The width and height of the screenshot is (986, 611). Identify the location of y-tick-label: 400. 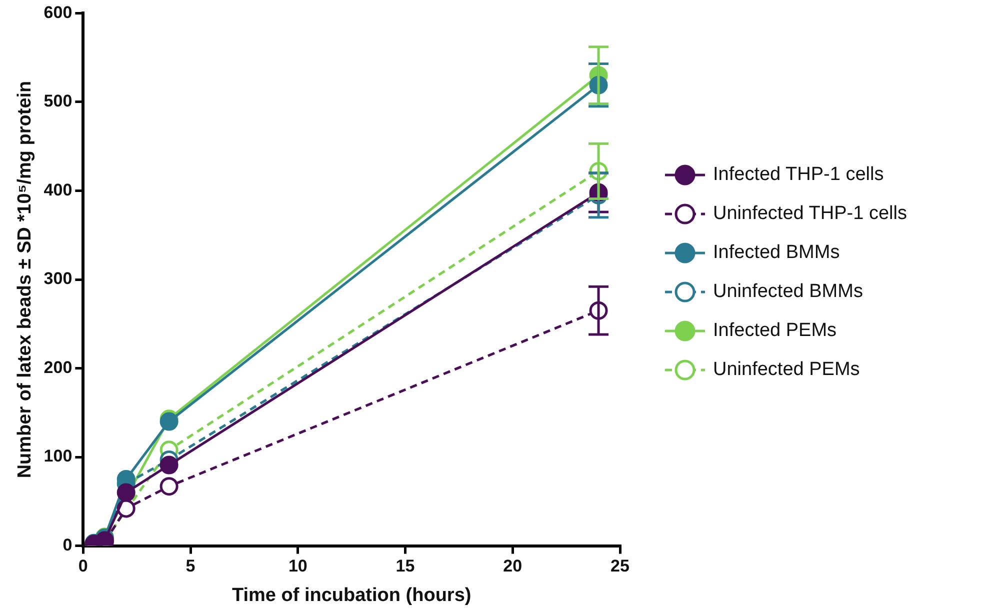
(58, 190).